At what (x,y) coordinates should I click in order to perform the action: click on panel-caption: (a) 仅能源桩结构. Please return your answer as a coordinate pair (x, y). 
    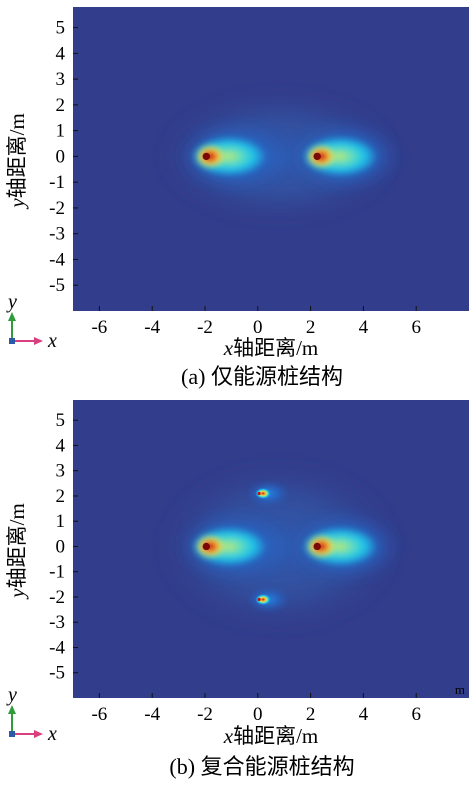
    Looking at the image, I should click on (262, 376).